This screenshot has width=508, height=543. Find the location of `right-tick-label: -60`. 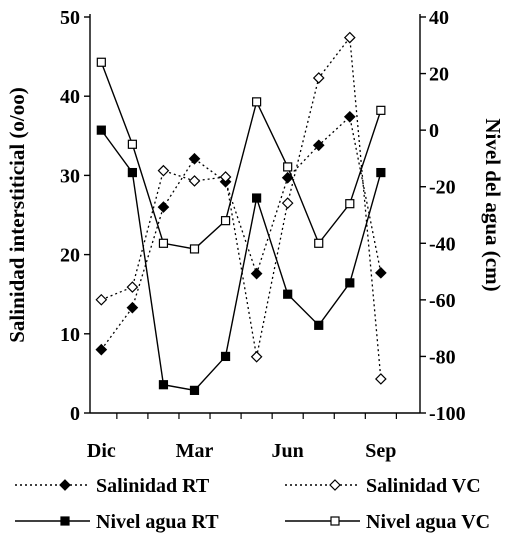

right-tick-label: -60 is located at coordinates (442, 301).